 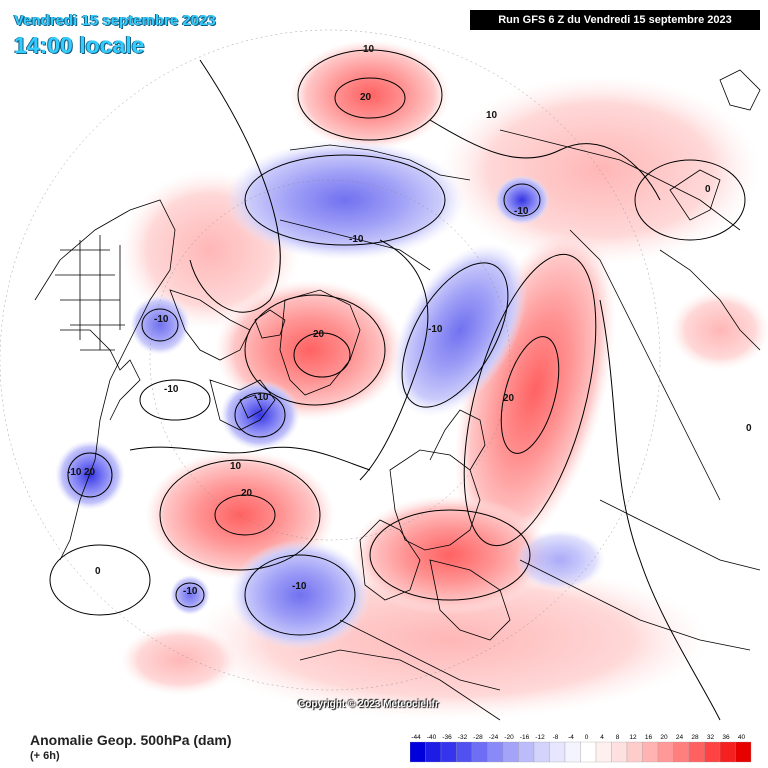 What do you see at coordinates (171, 389) in the screenshot?
I see `label-greatlakes-low: -10` at bounding box center [171, 389].